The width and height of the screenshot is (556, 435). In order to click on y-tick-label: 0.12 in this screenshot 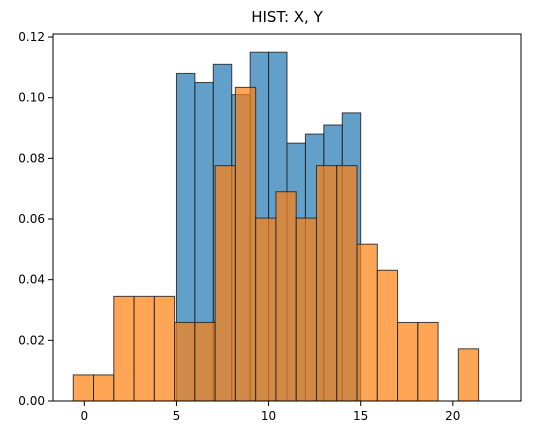, I will do `click(31, 37)`.